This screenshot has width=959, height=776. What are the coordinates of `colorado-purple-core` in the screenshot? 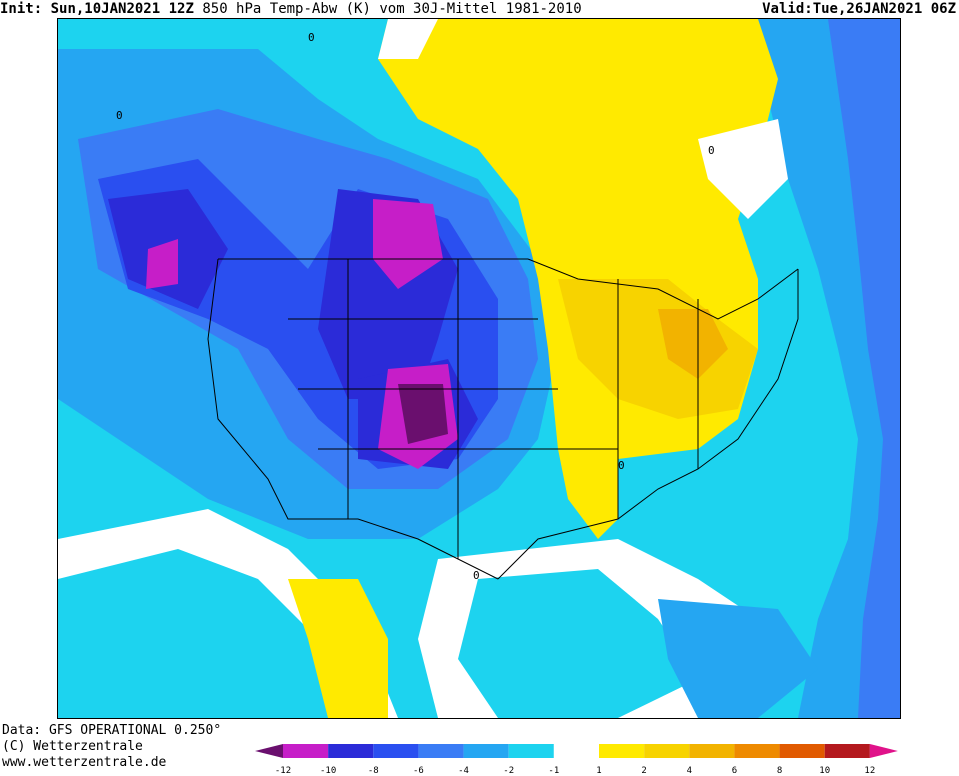 It's located at (423, 414).